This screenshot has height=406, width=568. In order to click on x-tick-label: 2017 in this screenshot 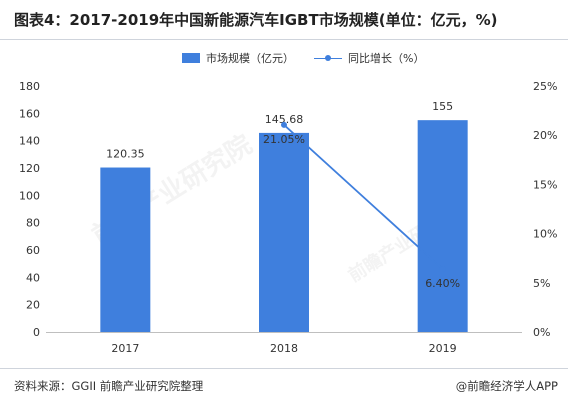, I will do `click(125, 348)`.